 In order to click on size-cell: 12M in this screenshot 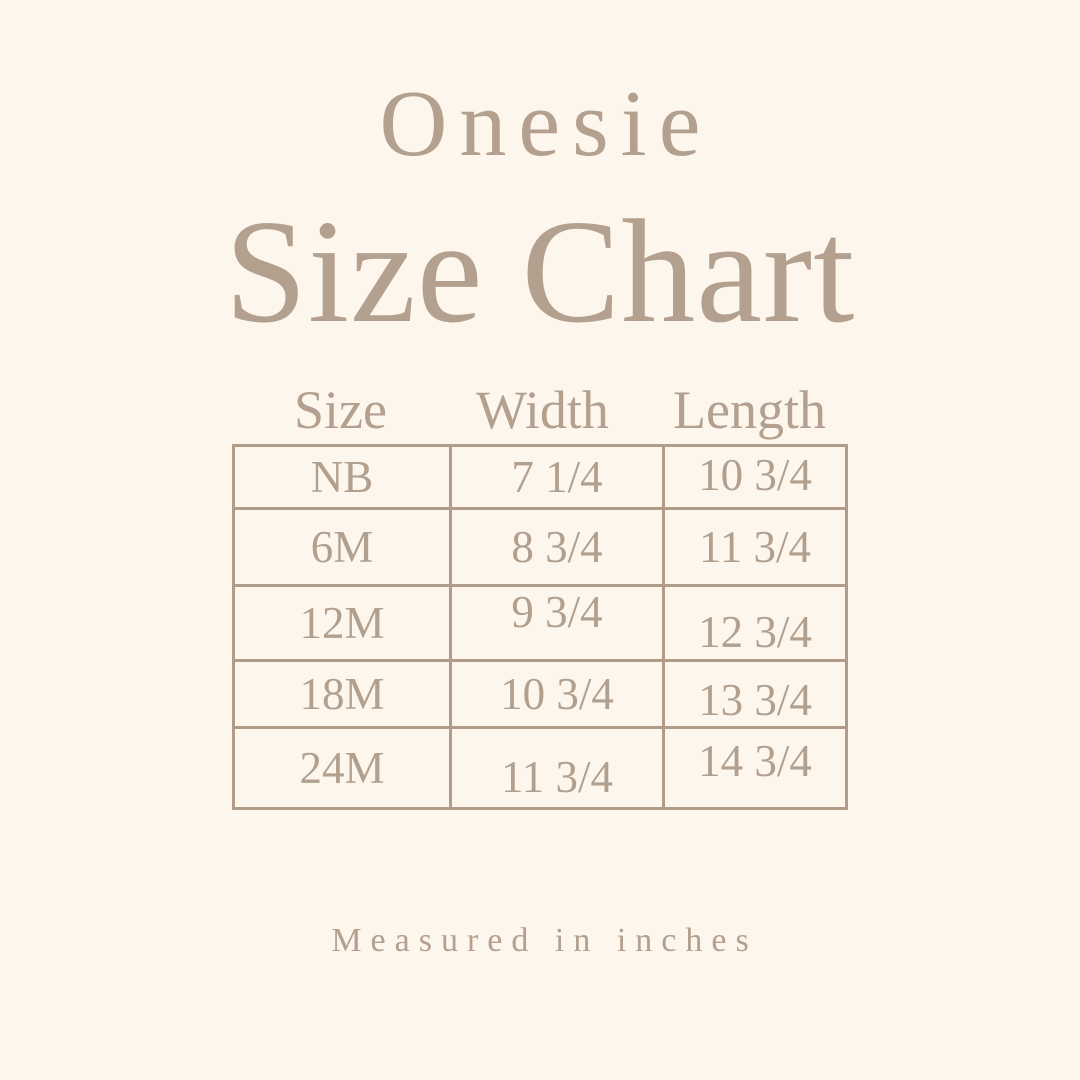, I will do `click(342, 623)`.